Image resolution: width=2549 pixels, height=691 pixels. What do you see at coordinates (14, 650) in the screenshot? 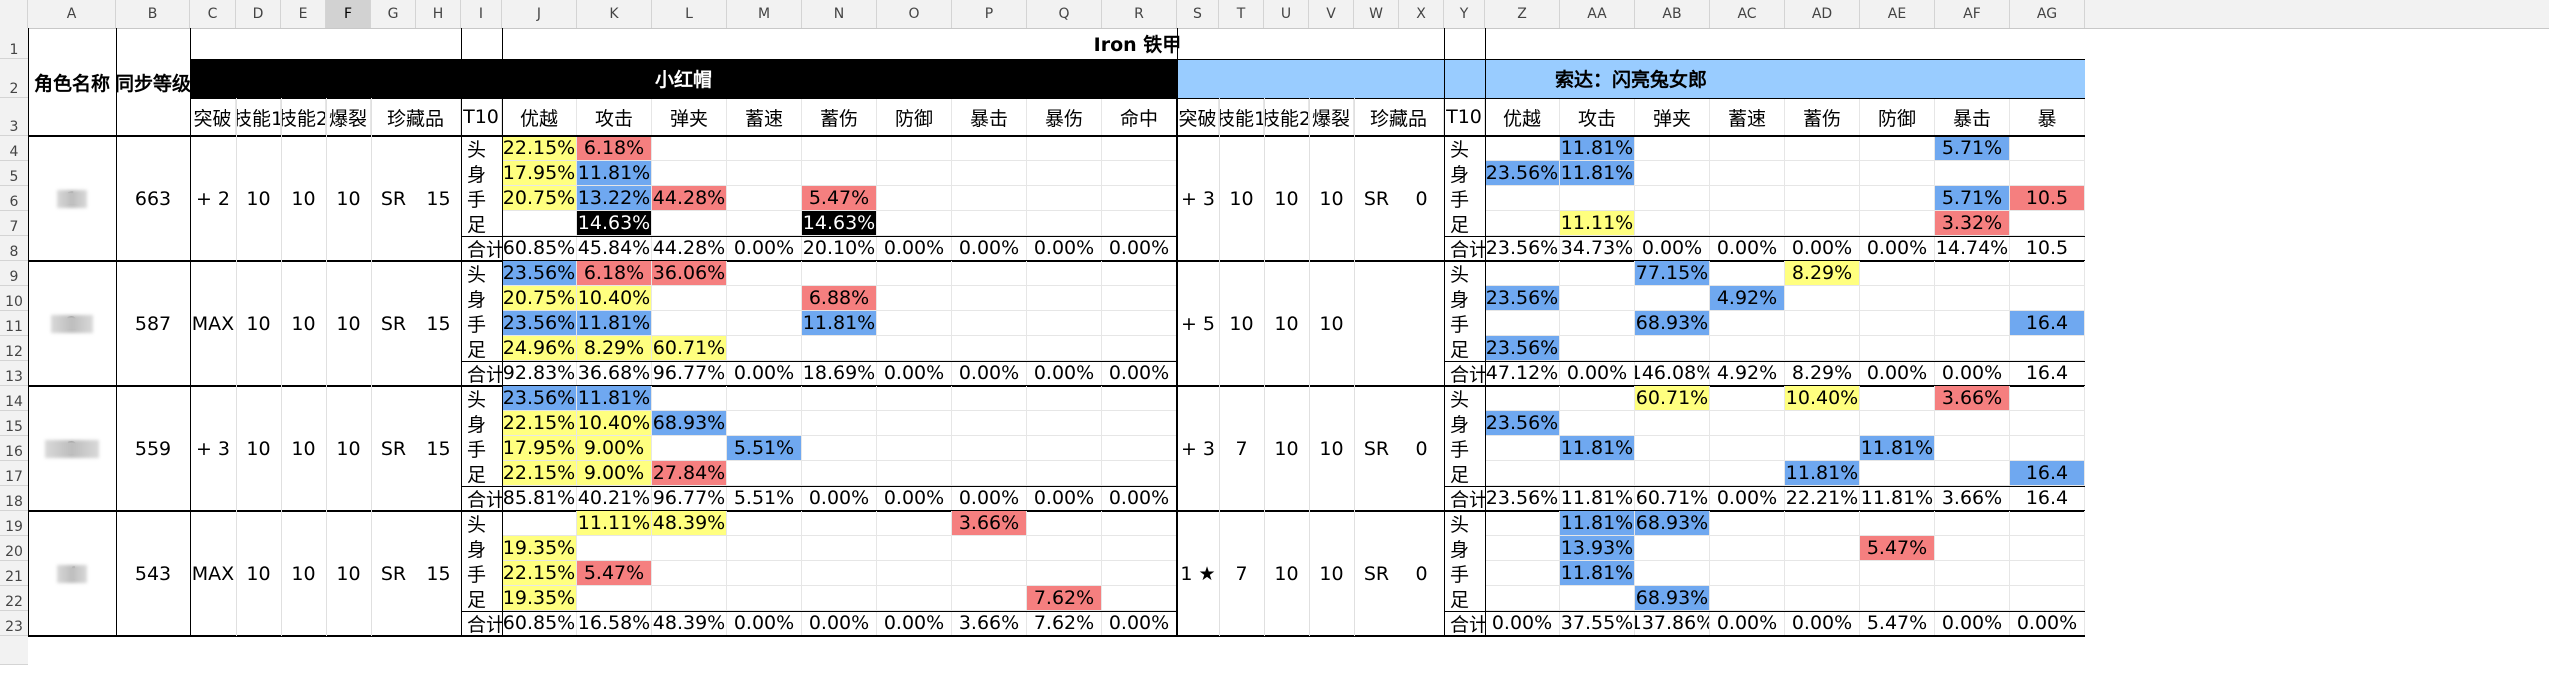
I see `row-header` at bounding box center [14, 650].